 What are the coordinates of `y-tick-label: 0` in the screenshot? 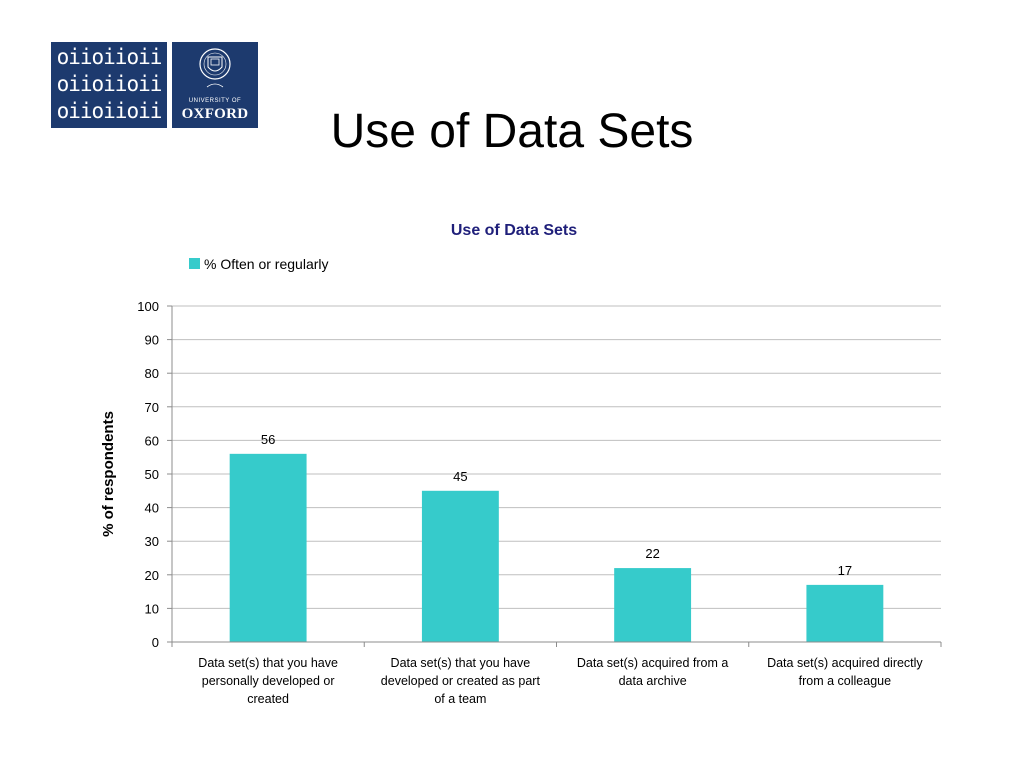 It's located at (155, 642).